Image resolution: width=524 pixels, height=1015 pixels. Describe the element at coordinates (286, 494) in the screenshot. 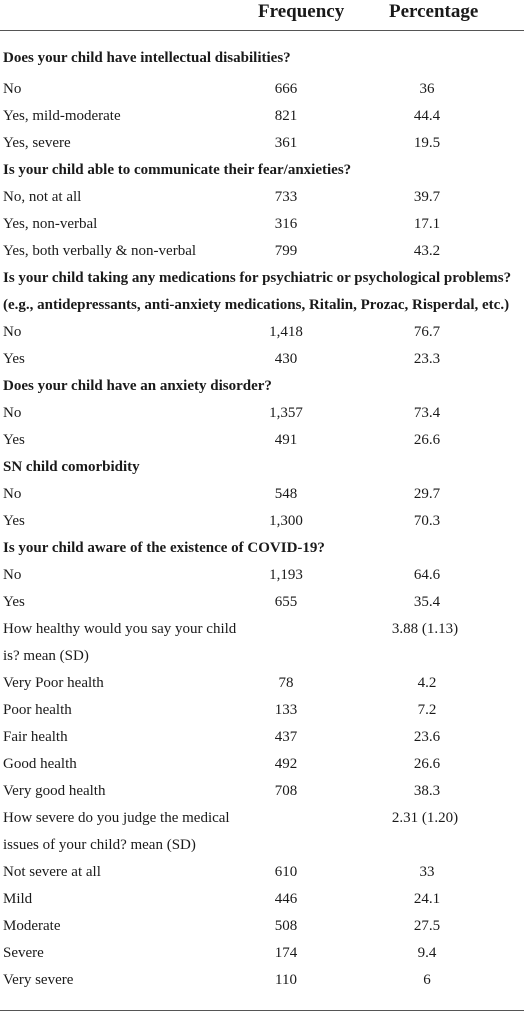

I see `row-frequency: 548` at that location.